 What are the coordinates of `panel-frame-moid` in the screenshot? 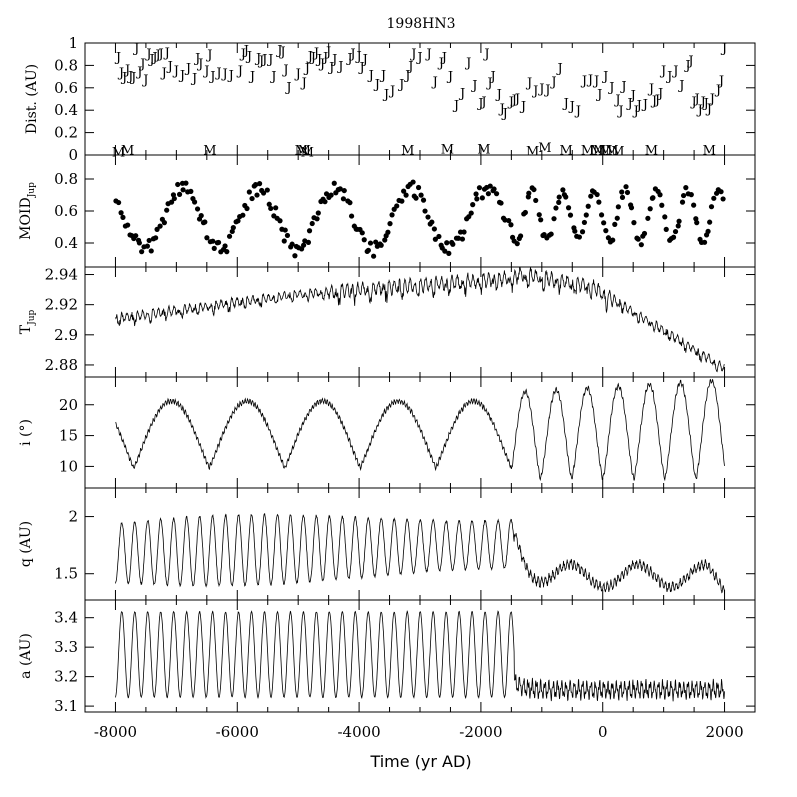 It's located at (420, 211).